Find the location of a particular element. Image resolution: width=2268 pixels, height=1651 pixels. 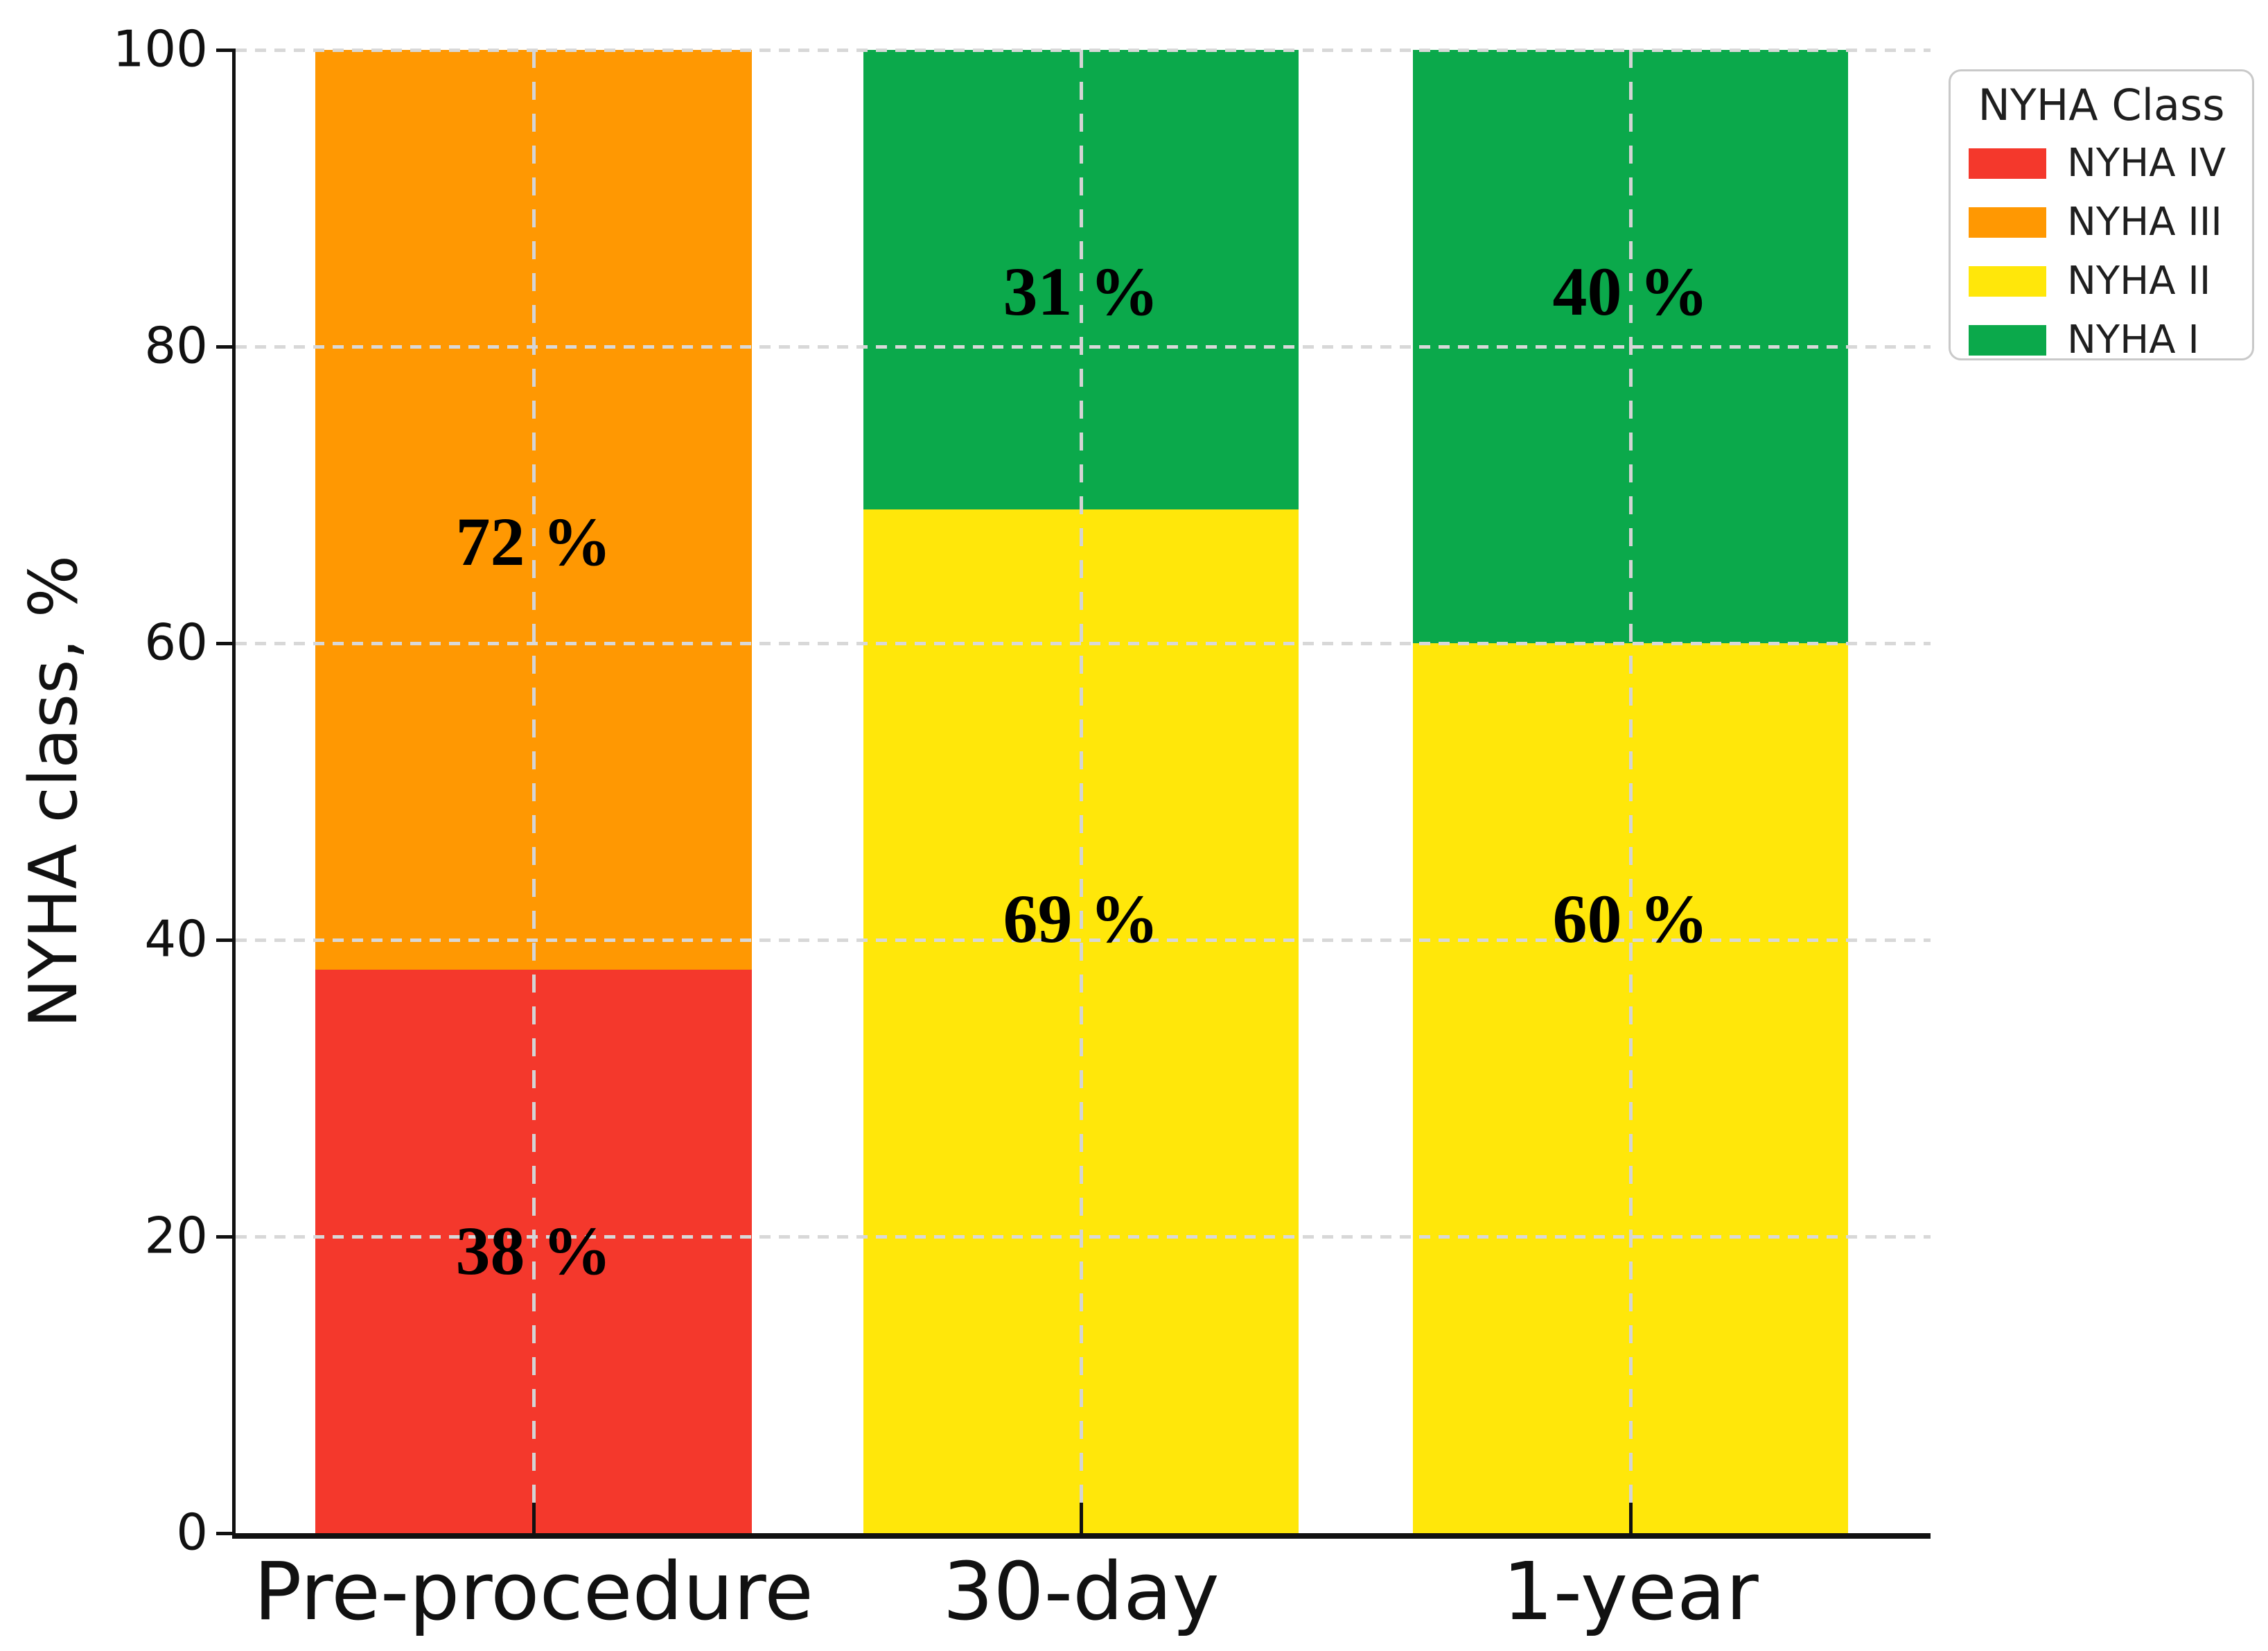

legend-item-label: NYHA III is located at coordinates (2144, 222).